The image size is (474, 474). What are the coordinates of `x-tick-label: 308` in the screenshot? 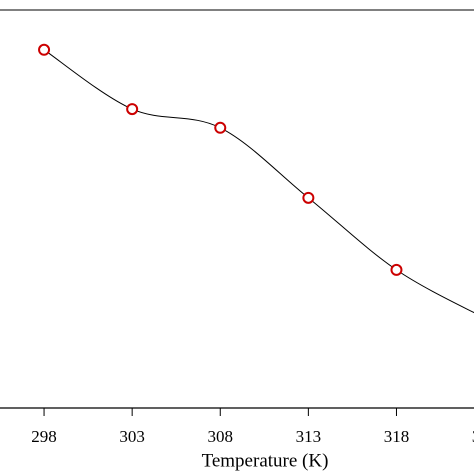 It's located at (221, 436).